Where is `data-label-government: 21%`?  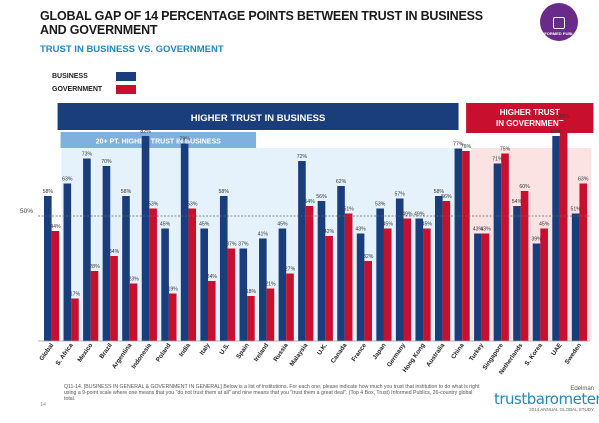 data-label-government: 21% is located at coordinates (270, 285).